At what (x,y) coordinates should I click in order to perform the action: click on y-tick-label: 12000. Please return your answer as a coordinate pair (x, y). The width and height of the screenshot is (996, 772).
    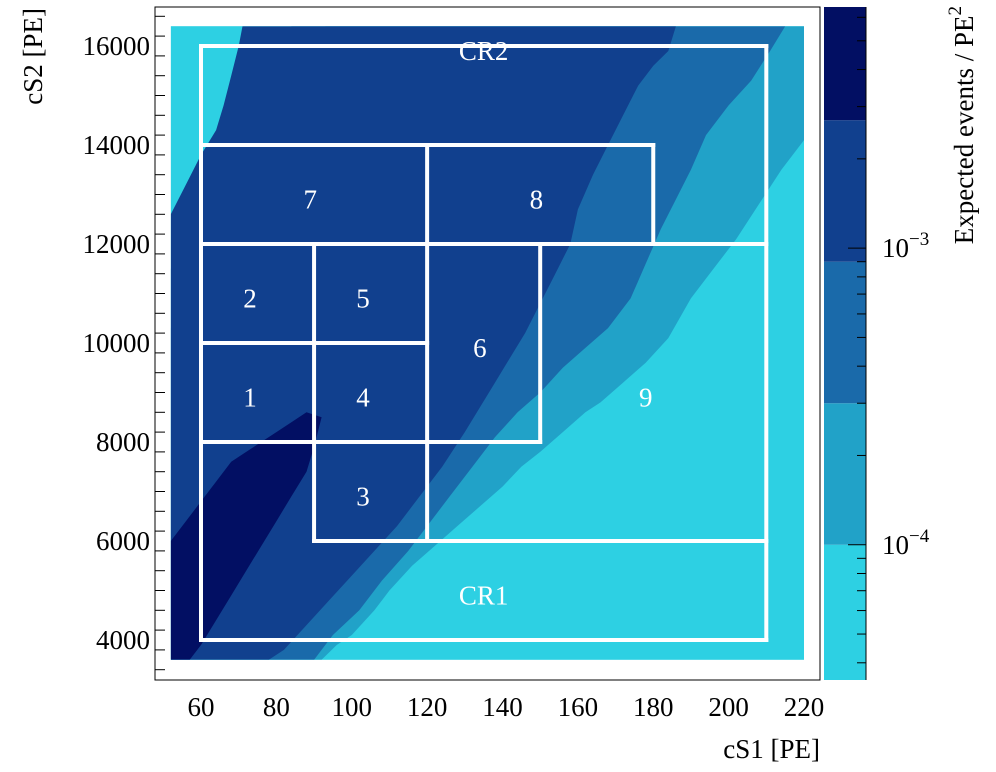
    Looking at the image, I should click on (117, 244).